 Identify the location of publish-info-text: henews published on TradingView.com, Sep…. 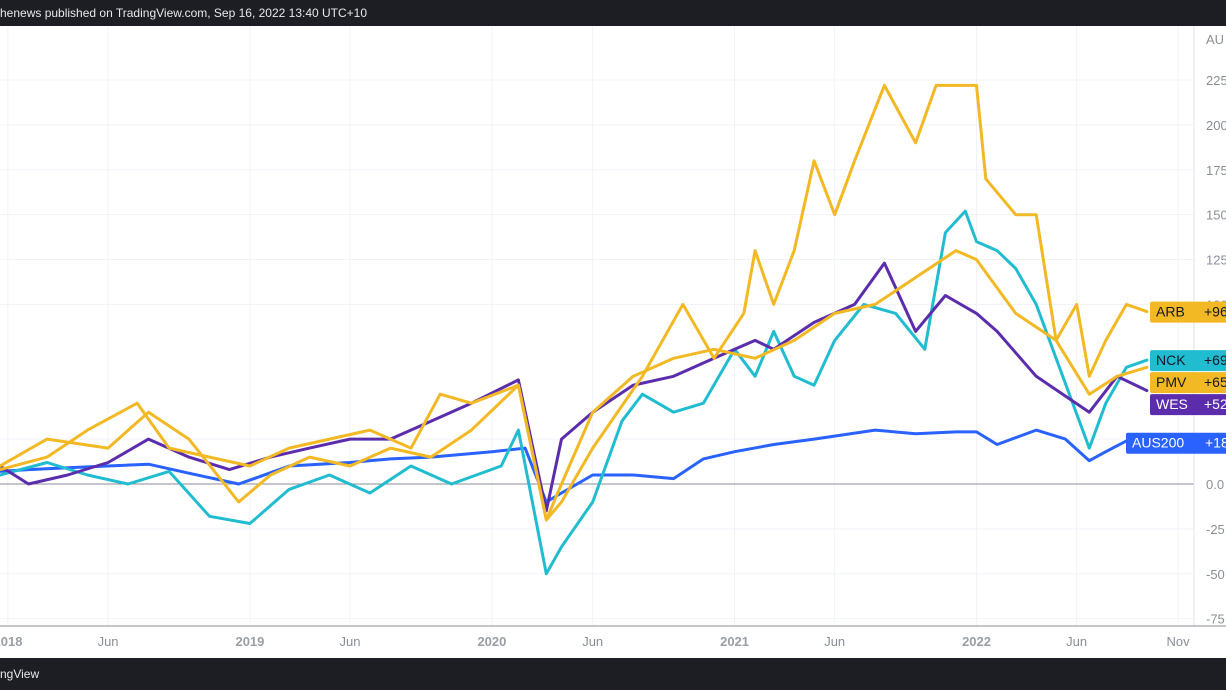
(184, 13).